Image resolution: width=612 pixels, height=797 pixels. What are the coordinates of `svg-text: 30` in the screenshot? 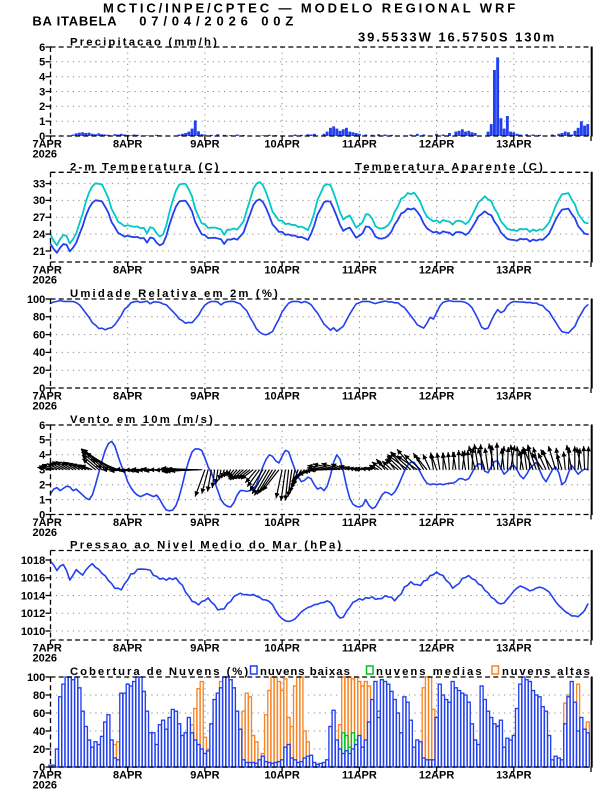 It's located at (39, 201).